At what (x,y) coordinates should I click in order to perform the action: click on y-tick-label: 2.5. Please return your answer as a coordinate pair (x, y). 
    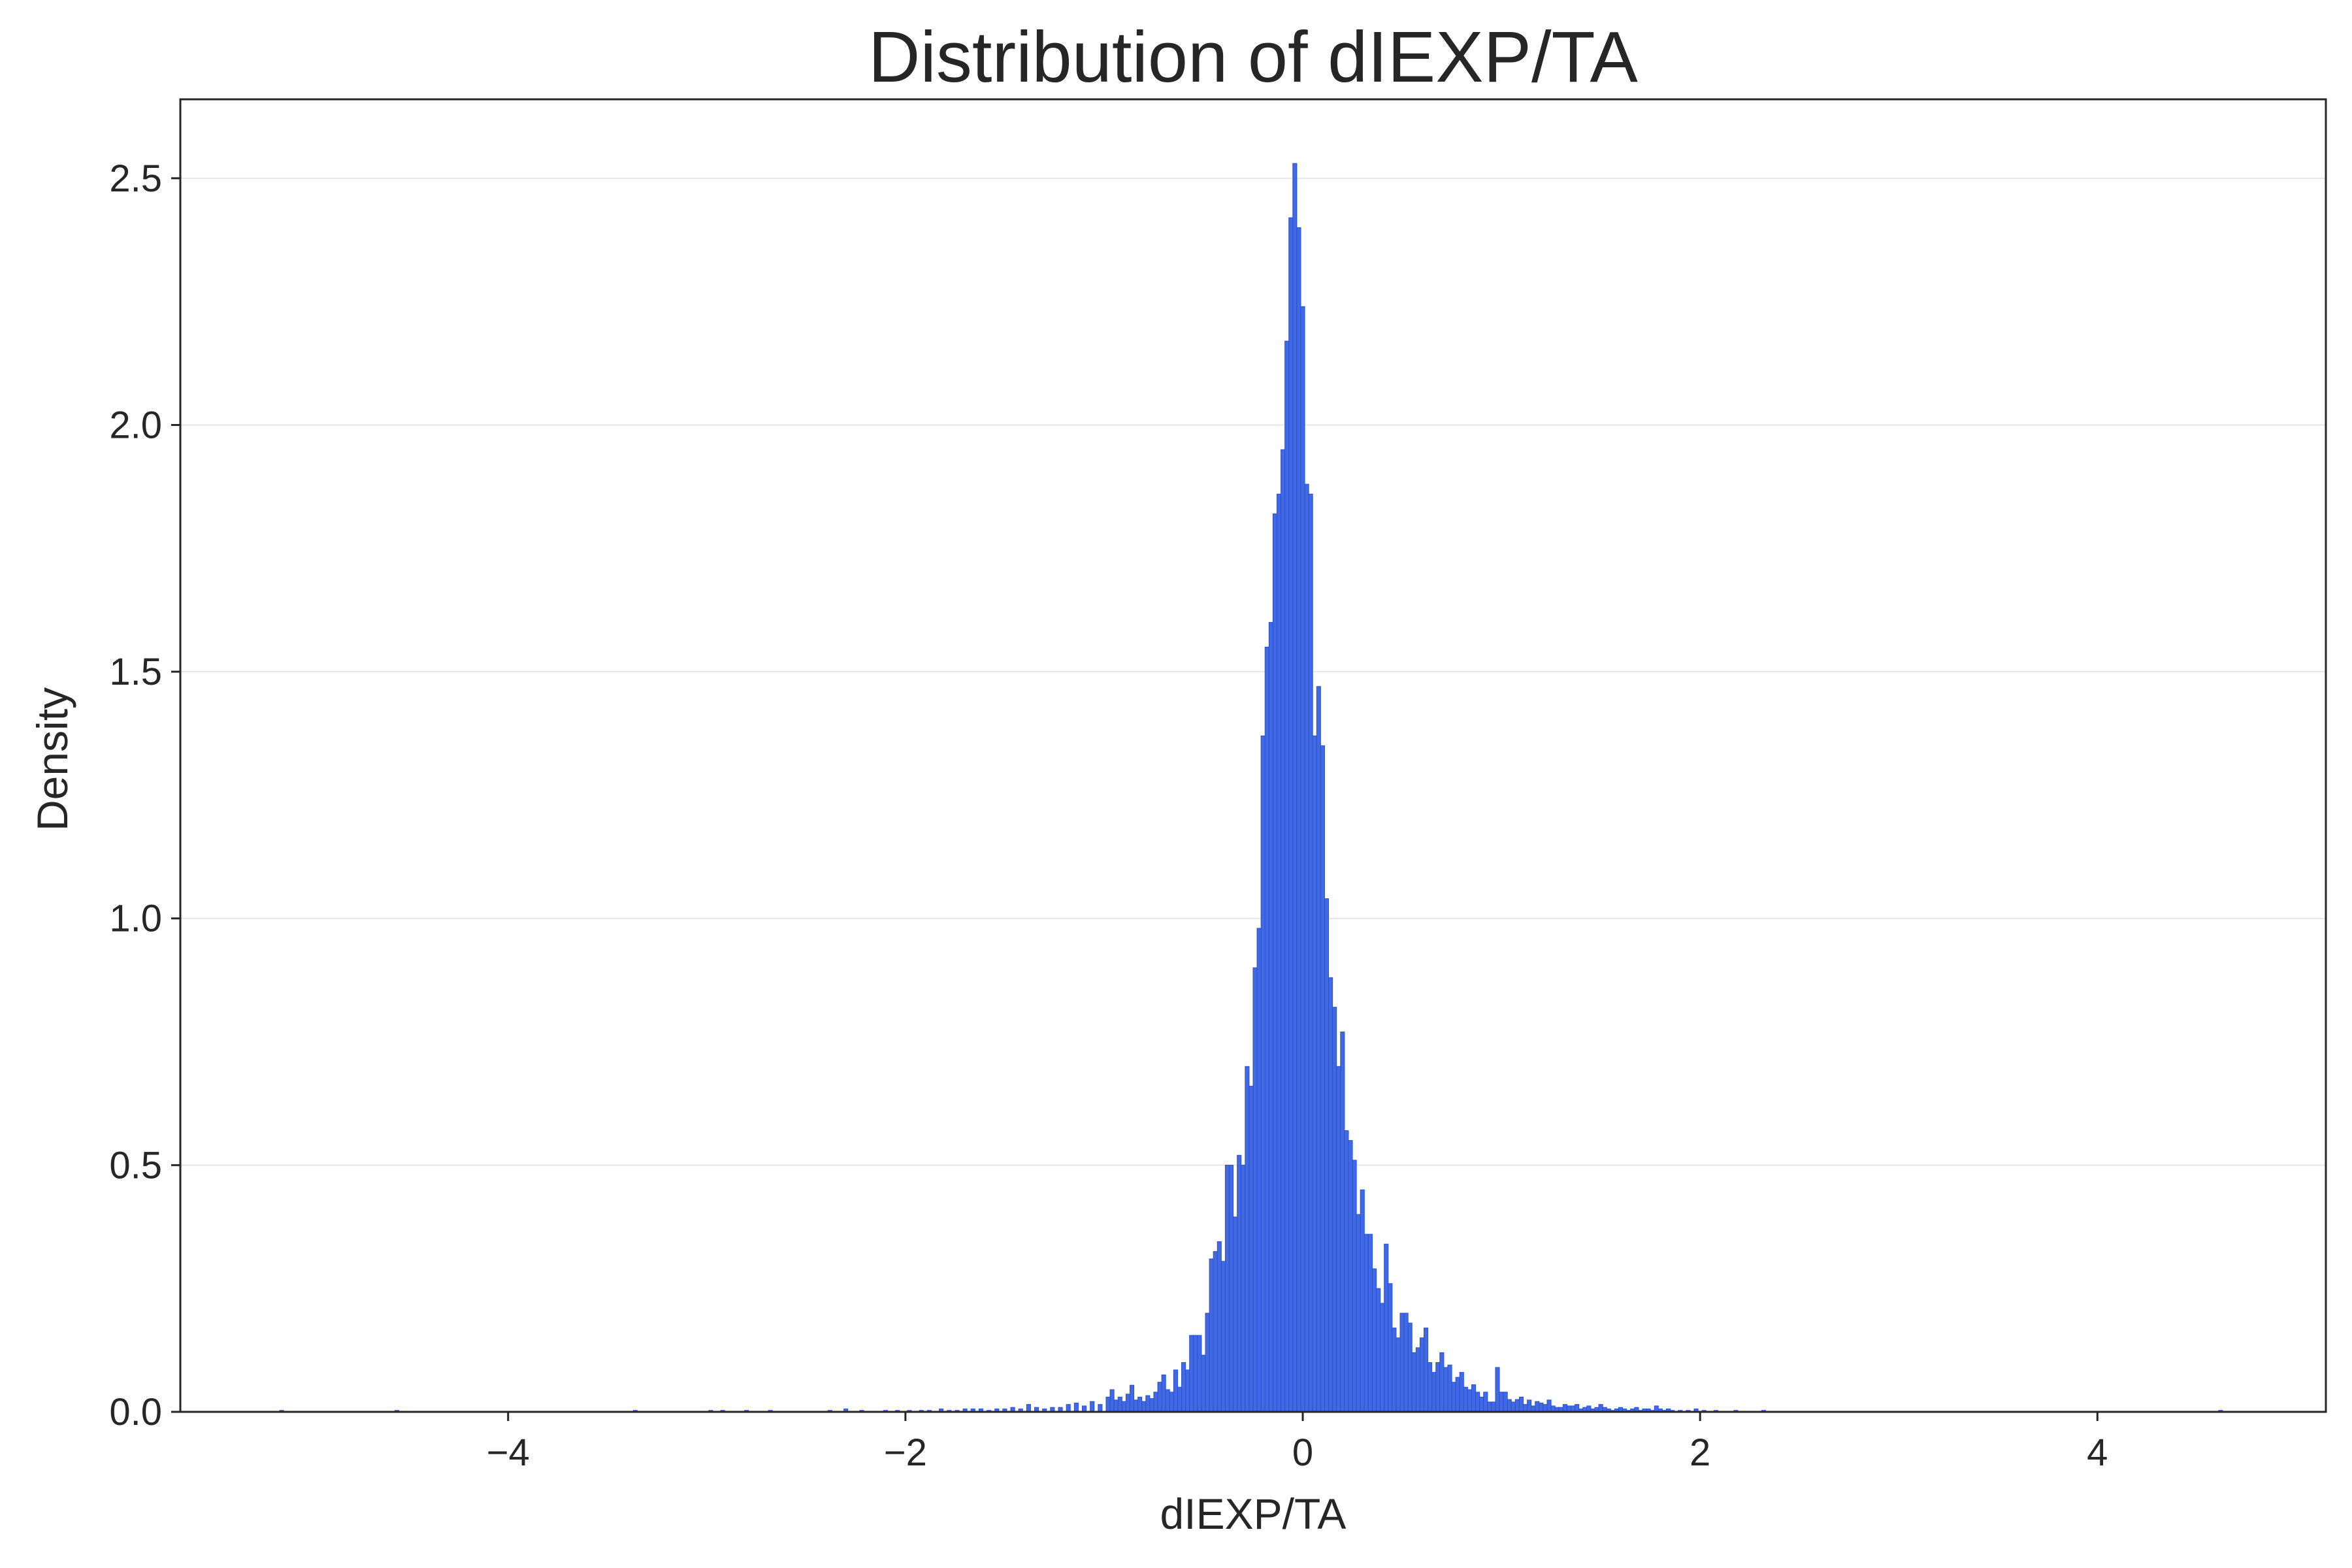
    Looking at the image, I should click on (135, 178).